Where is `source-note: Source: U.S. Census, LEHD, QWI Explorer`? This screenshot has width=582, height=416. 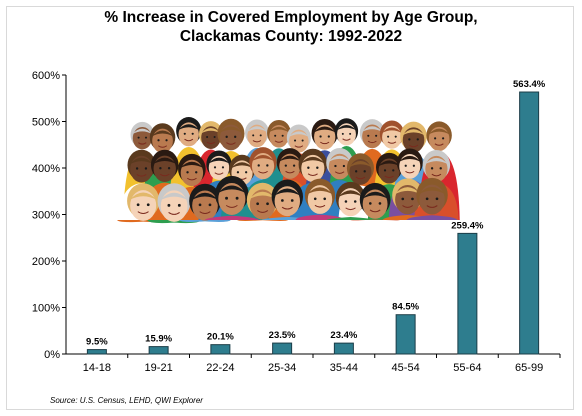
source-note: Source: U.S. Census, LEHD, QWI Explorer is located at coordinates (126, 400).